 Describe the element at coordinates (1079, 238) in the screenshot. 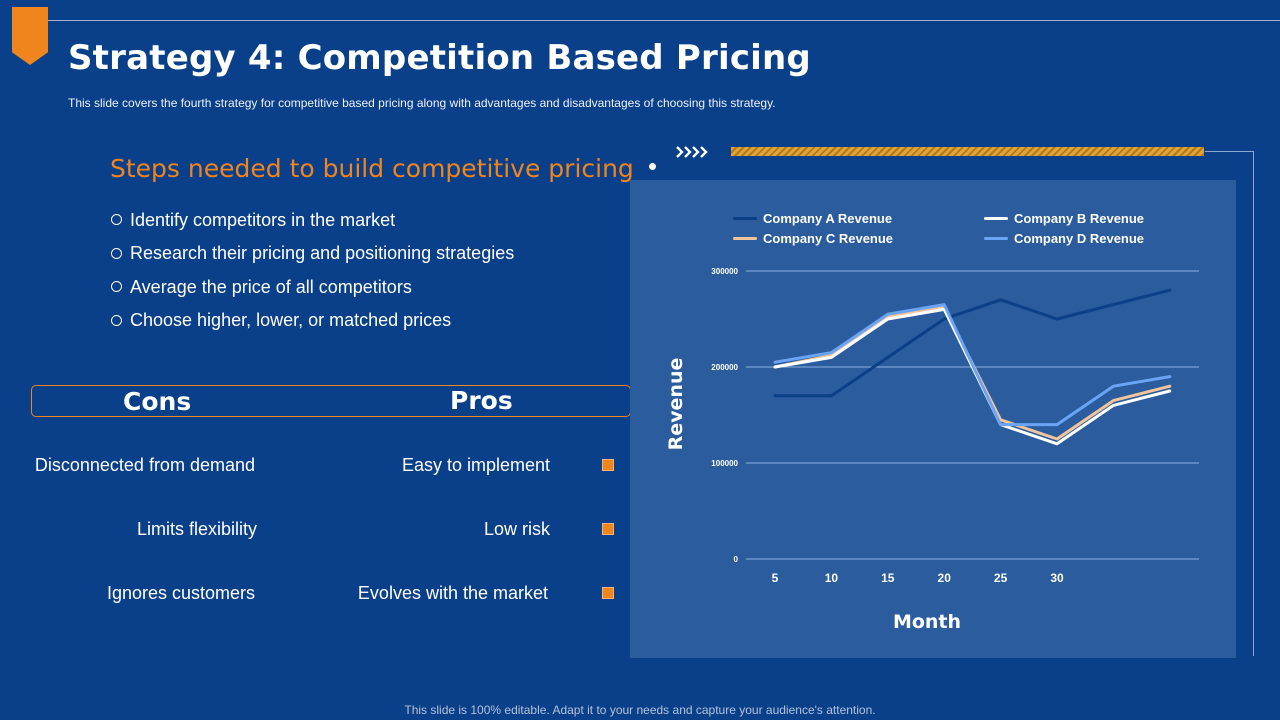

I see `legend-label: Company D Revenue` at that location.